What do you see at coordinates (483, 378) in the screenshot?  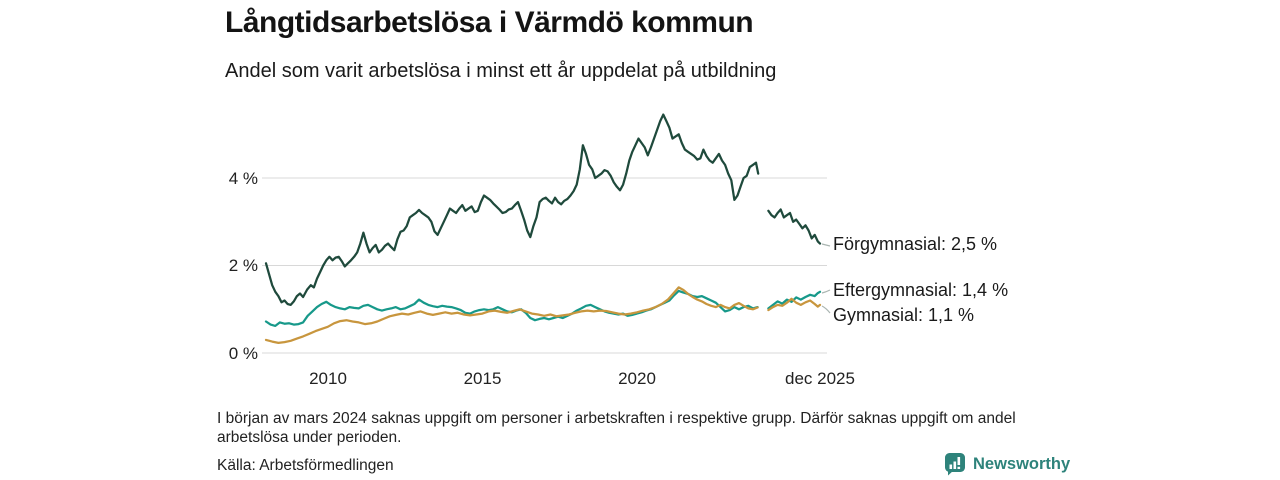 I see `x-tick-2015: 2015` at bounding box center [483, 378].